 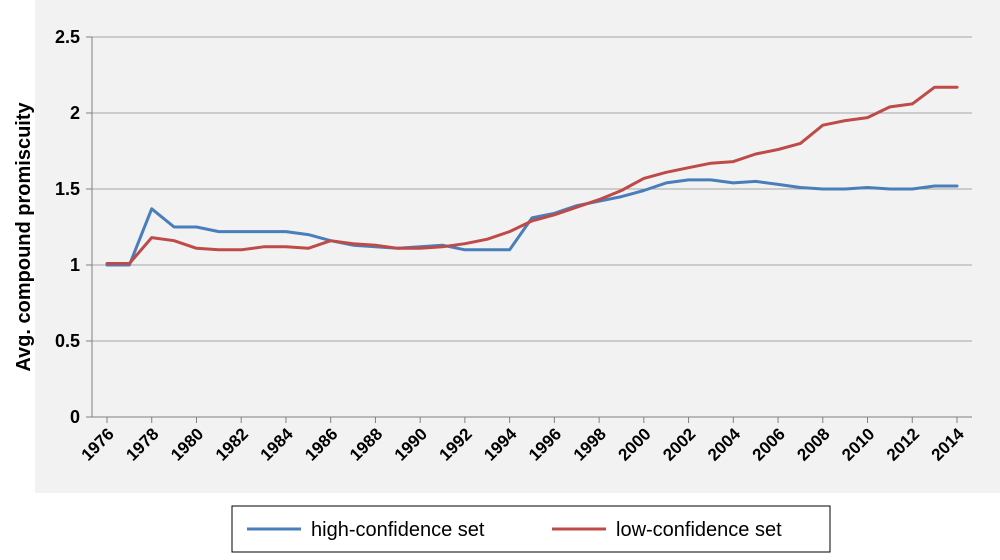 I want to click on y-tick-labels: 0 0.5 1 1.5 2 2.5, so click(x=67, y=227).